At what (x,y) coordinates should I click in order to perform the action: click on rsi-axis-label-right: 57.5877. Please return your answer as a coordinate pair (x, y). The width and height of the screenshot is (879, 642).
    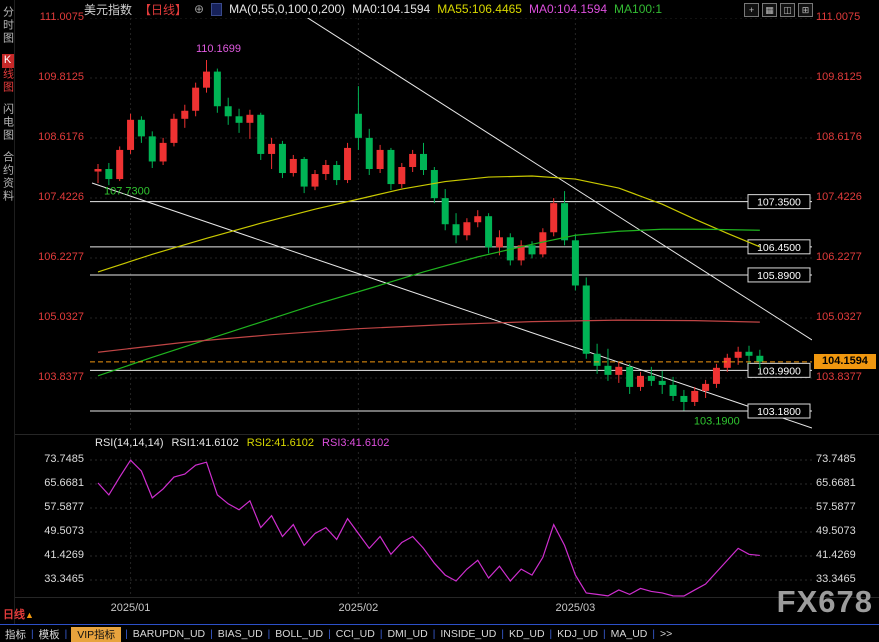
    Looking at the image, I should click on (836, 507).